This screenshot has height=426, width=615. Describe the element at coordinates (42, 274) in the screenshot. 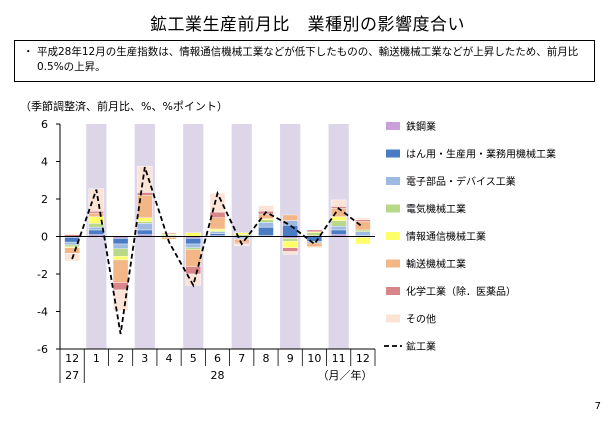

I see `y-tick-label: -2` at that location.